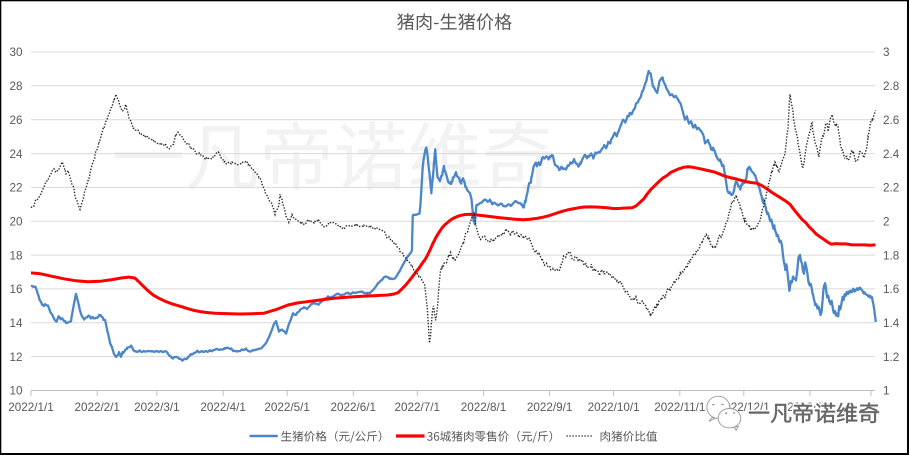 This screenshot has width=909, height=455. I want to click on svg-text: 2.8, so click(891, 86).